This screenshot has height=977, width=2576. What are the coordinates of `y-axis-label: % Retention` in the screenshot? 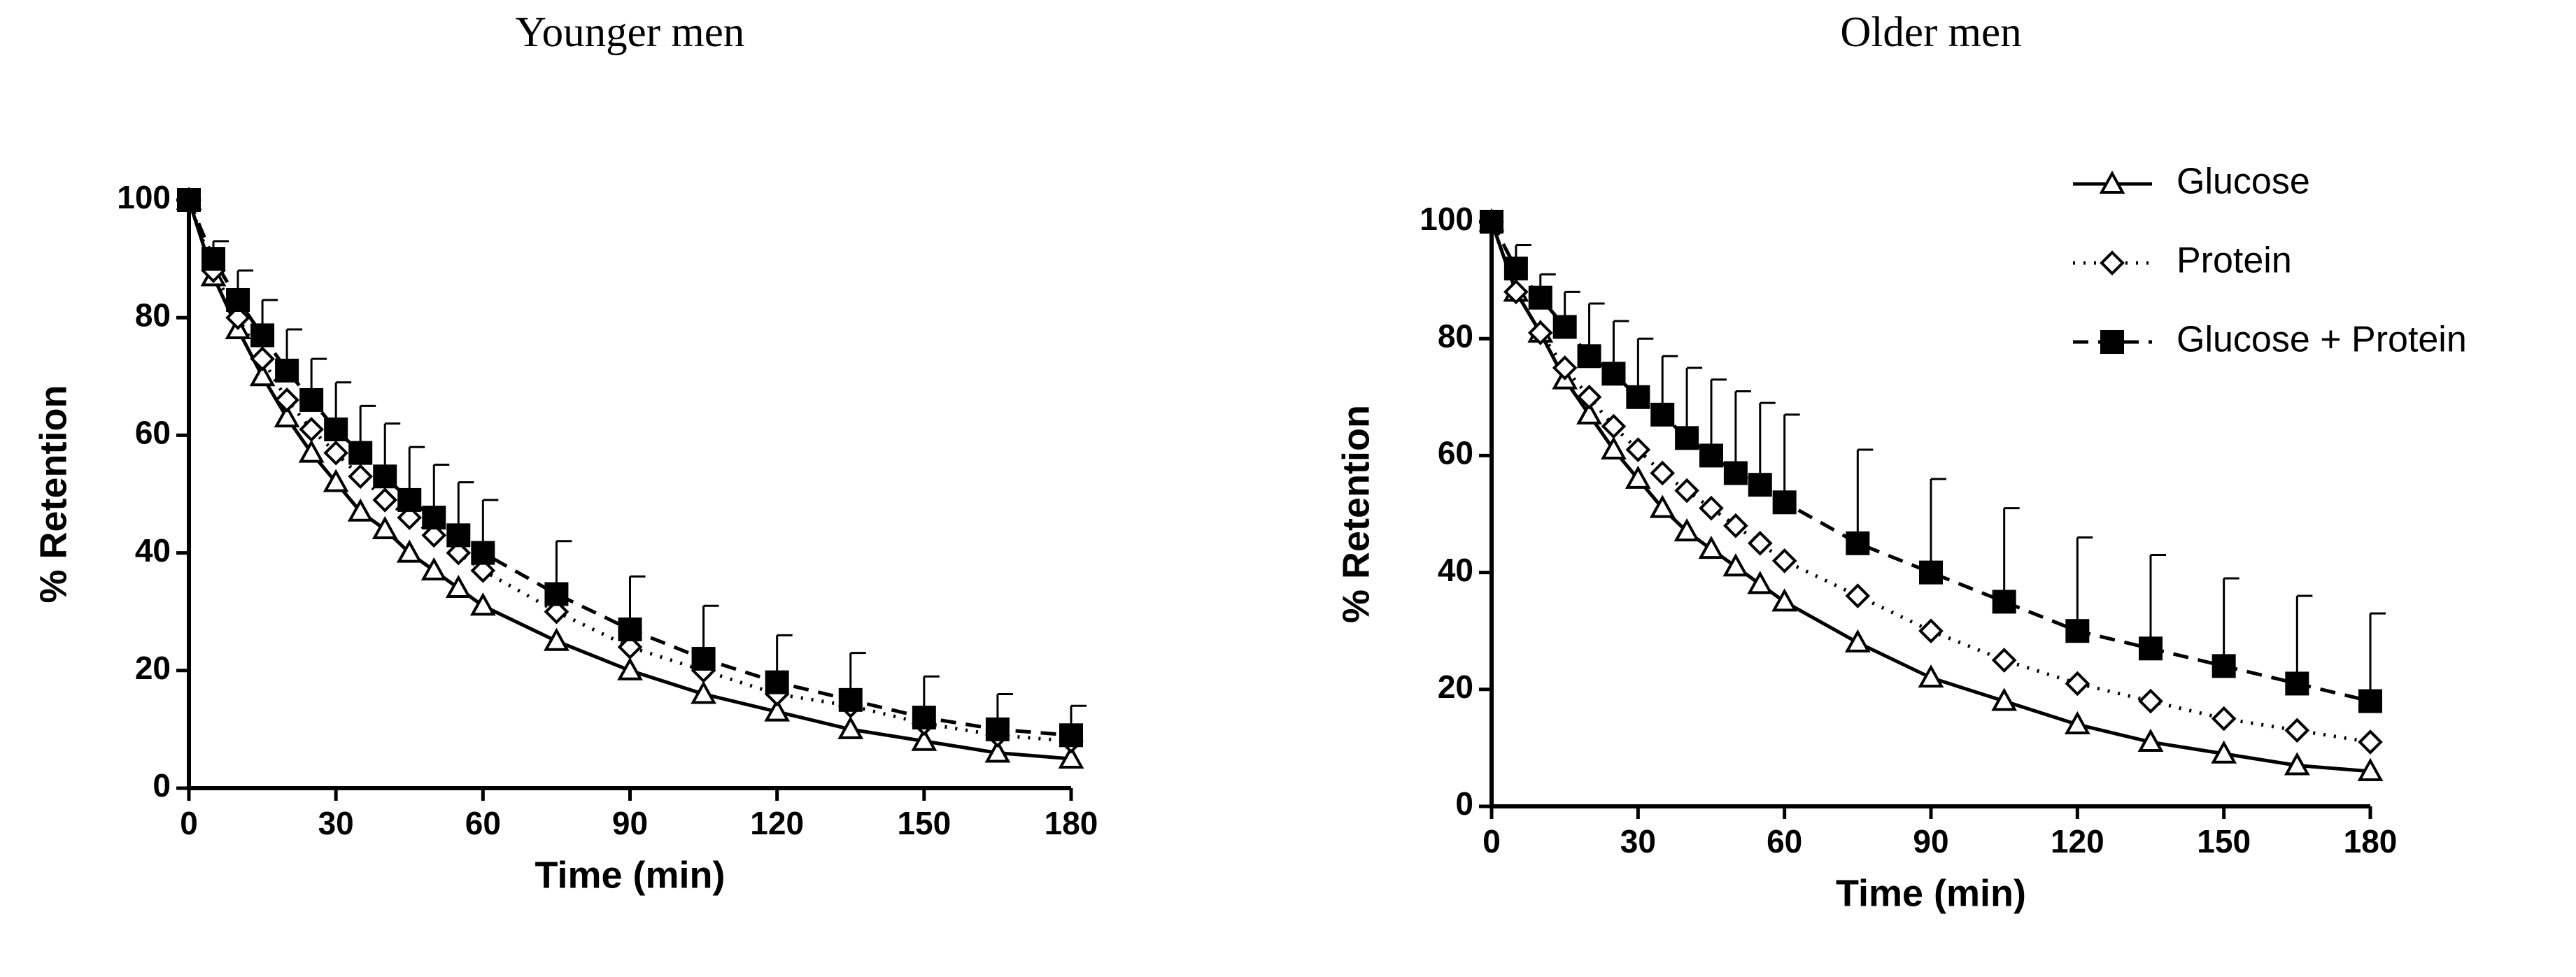 It's located at (53, 494).